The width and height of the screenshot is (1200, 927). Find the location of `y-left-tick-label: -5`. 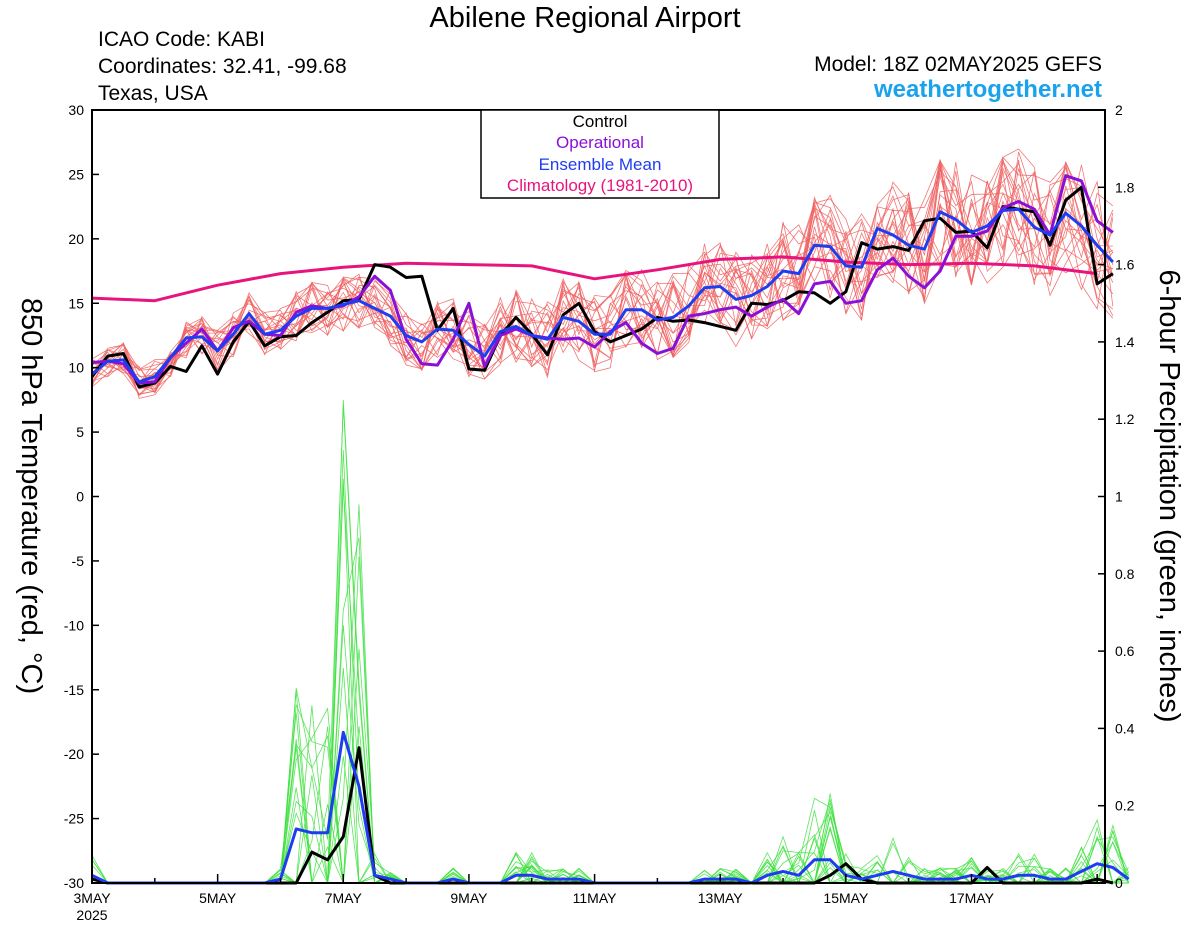

y-left-tick-label: -5 is located at coordinates (78, 561).